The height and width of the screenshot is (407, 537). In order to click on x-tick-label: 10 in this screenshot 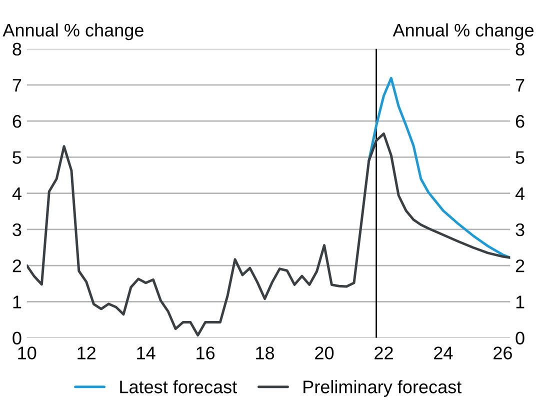, I will do `click(27, 353)`.